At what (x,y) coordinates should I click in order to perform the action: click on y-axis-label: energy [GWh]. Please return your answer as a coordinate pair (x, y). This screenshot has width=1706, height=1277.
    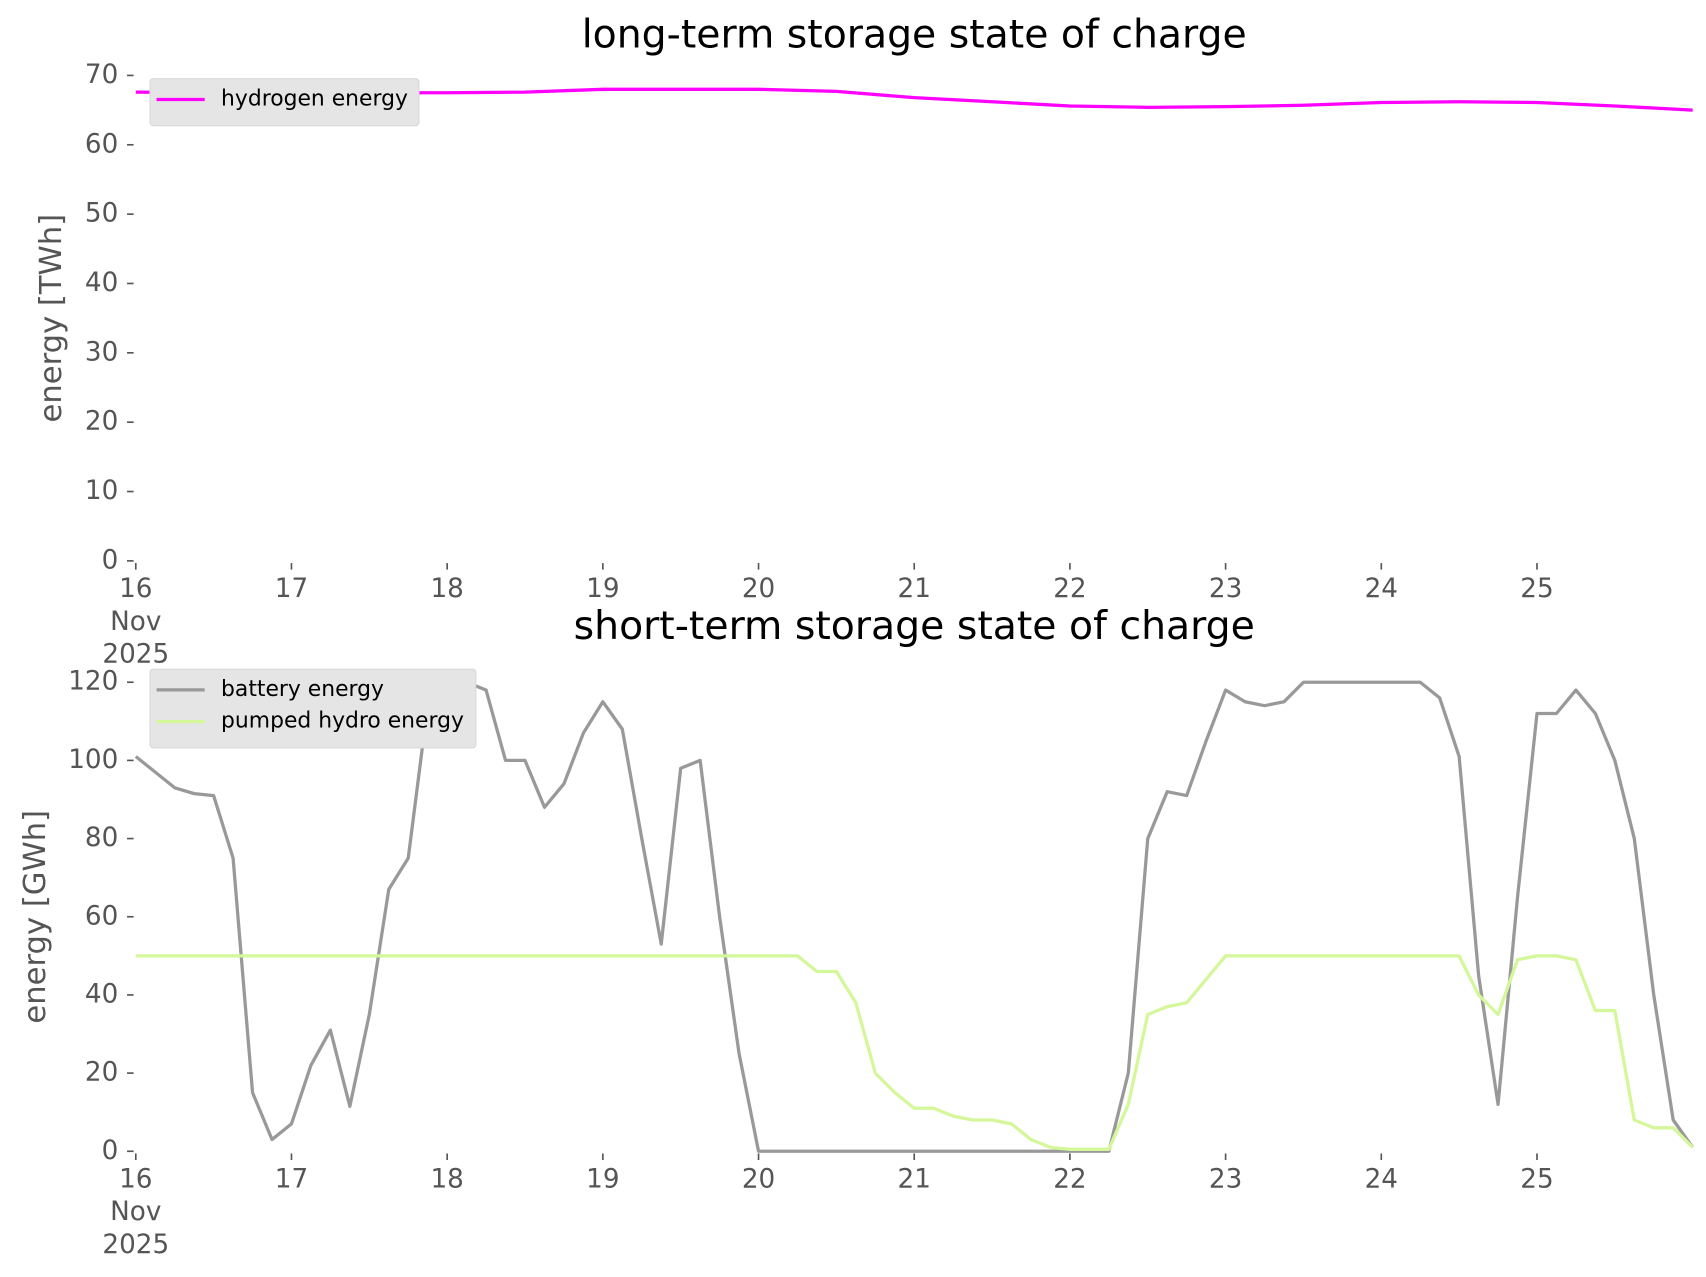
    Looking at the image, I should click on (35, 917).